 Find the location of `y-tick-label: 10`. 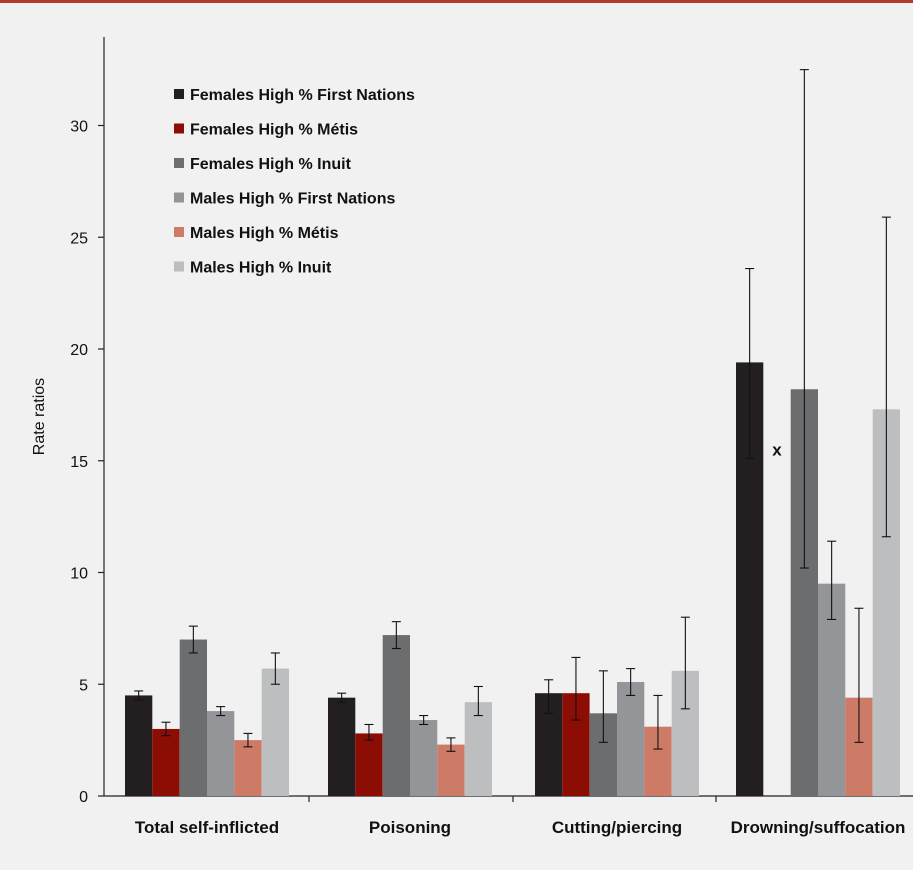

y-tick-label: 10 is located at coordinates (79, 574).